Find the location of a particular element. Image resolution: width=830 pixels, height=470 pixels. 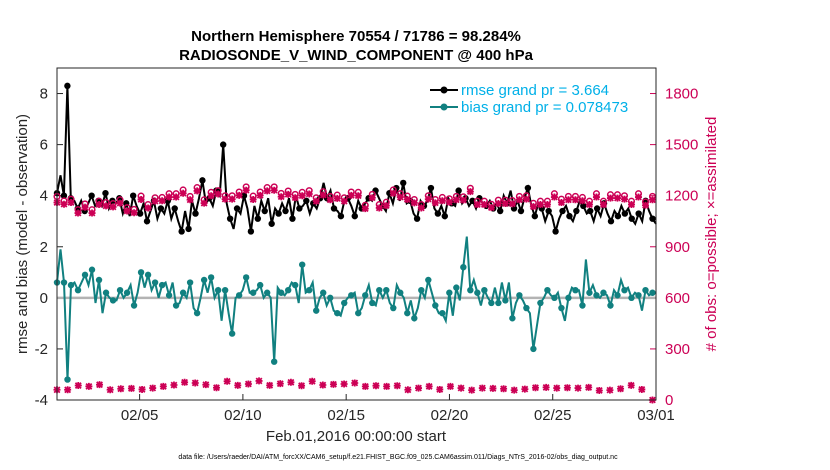

y-tick-label-left: 0 is located at coordinates (44, 298).